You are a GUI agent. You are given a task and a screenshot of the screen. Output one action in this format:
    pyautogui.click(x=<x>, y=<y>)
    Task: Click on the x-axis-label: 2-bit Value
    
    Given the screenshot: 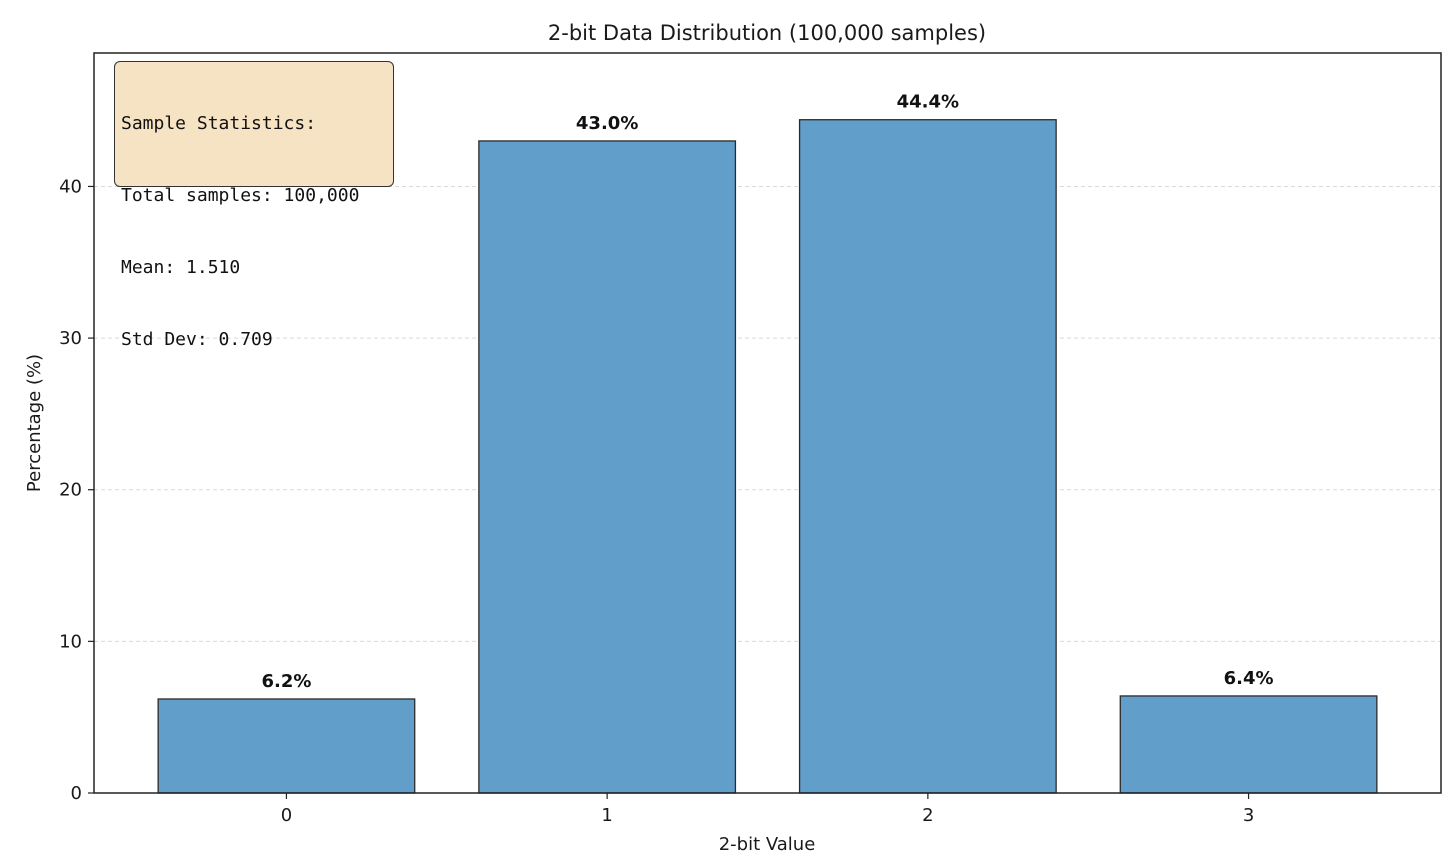 What is the action you would take?
    pyautogui.click(x=767, y=844)
    